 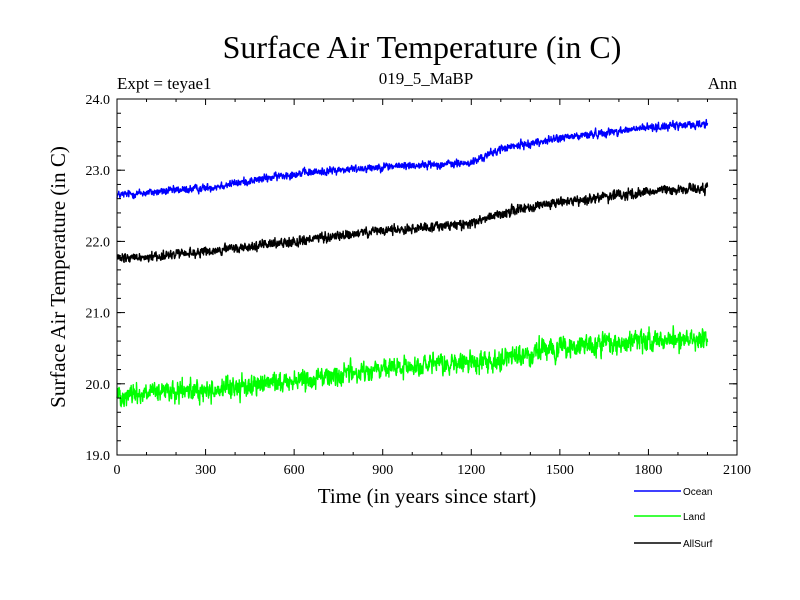 I want to click on series-line-ocean, so click(x=412, y=159).